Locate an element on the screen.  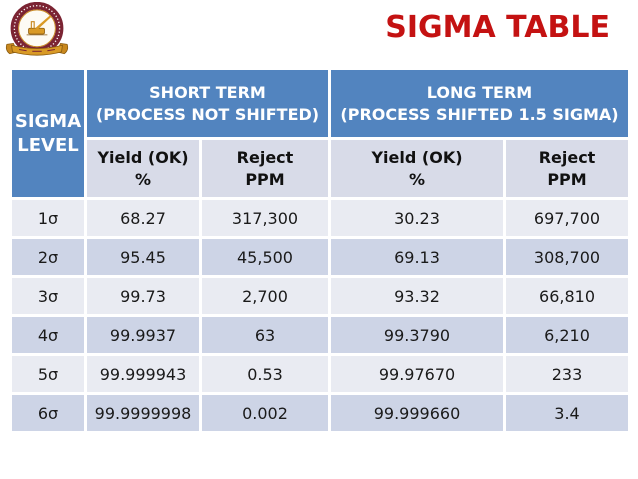
sigma-level-cell: 2σ is located at coordinates (48, 257).